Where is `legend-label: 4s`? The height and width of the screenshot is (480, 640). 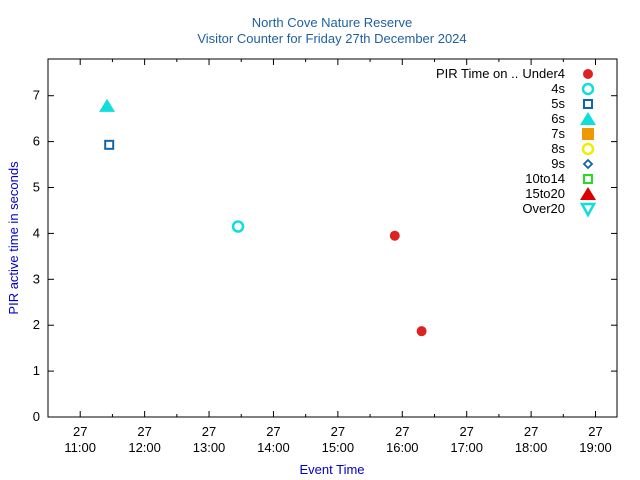
legend-label: 4s is located at coordinates (558, 88).